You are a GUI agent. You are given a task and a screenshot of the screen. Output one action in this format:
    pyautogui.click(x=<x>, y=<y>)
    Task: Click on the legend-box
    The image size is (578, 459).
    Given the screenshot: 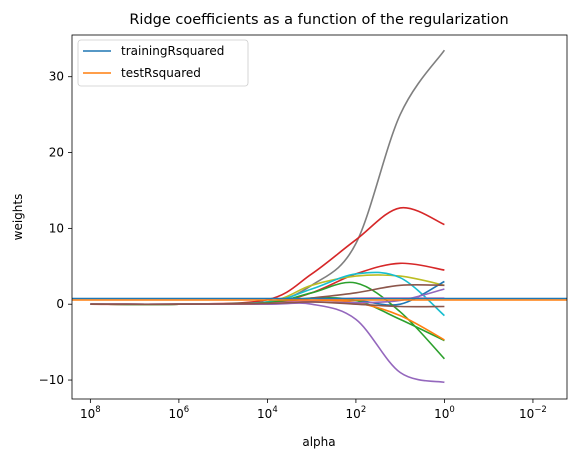 What is the action you would take?
    pyautogui.click(x=163, y=63)
    